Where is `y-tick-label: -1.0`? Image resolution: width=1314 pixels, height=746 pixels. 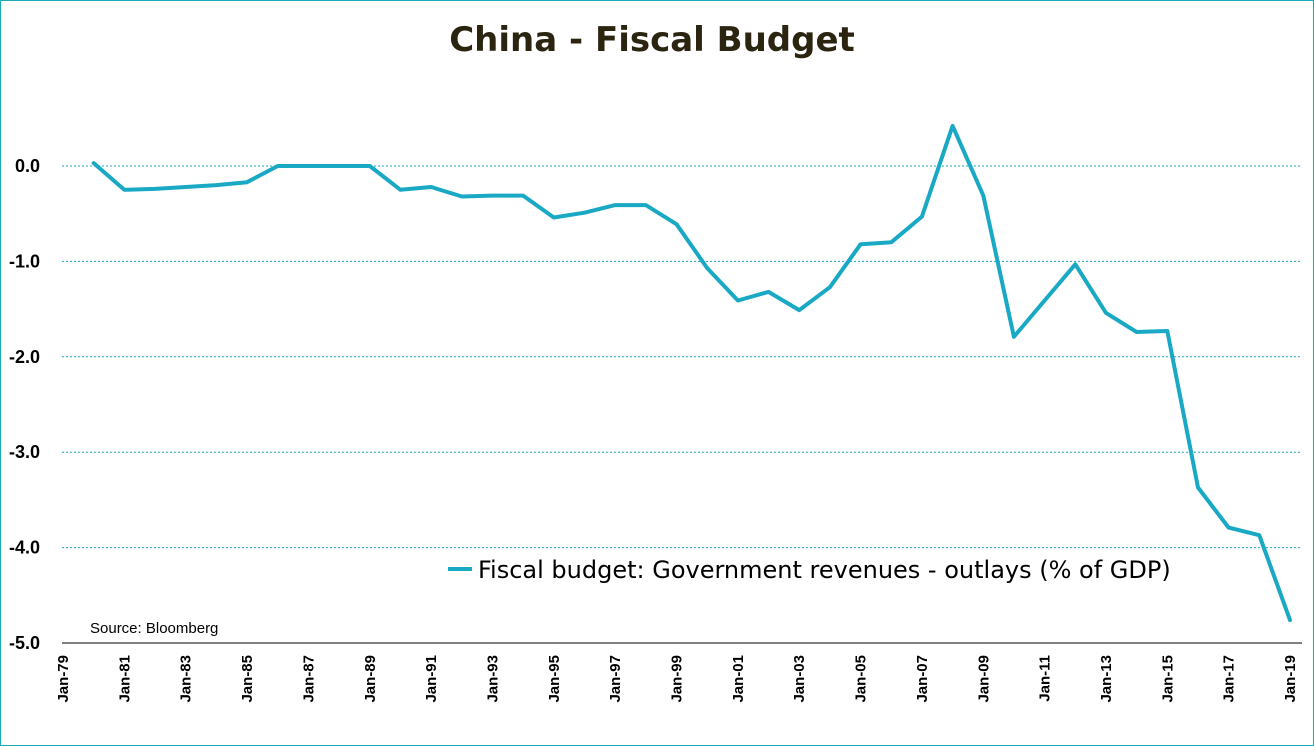 y-tick-label: -1.0 is located at coordinates (24, 261).